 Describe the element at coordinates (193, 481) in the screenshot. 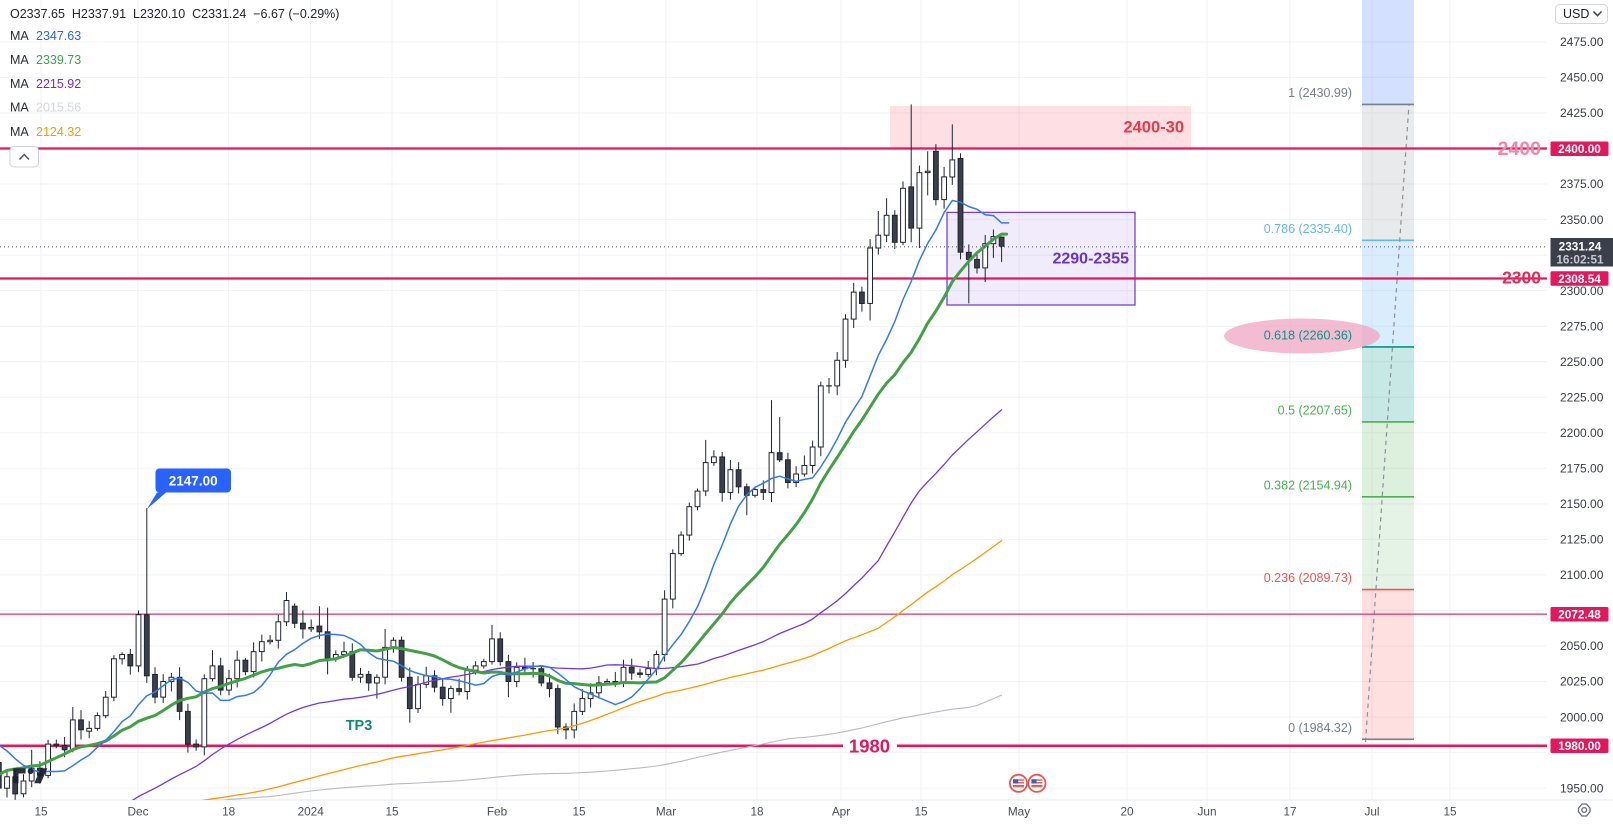

I see `svg-text: 2147.00` at that location.